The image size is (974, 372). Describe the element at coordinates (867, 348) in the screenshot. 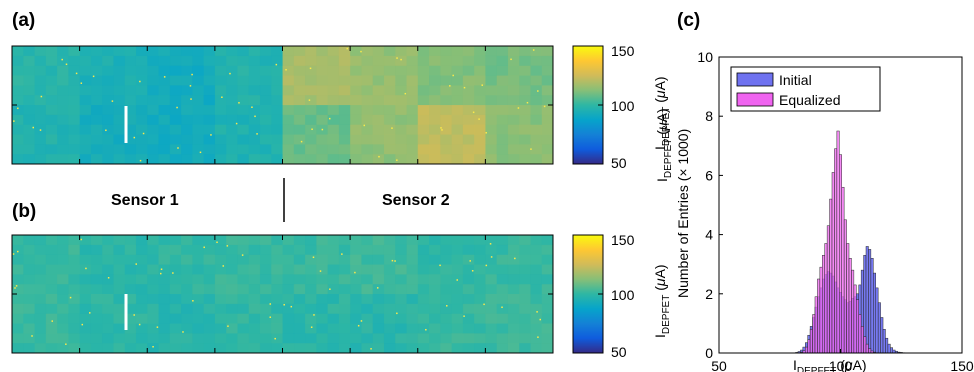

I see `histogram-bar-equalized` at that location.